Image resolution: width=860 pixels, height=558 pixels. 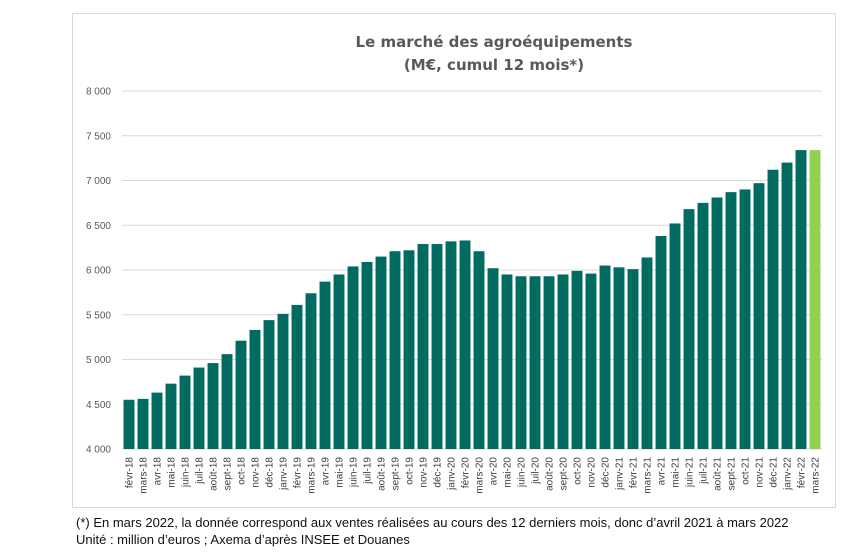 I want to click on x-tick-label: sept-20, so click(x=564, y=474).